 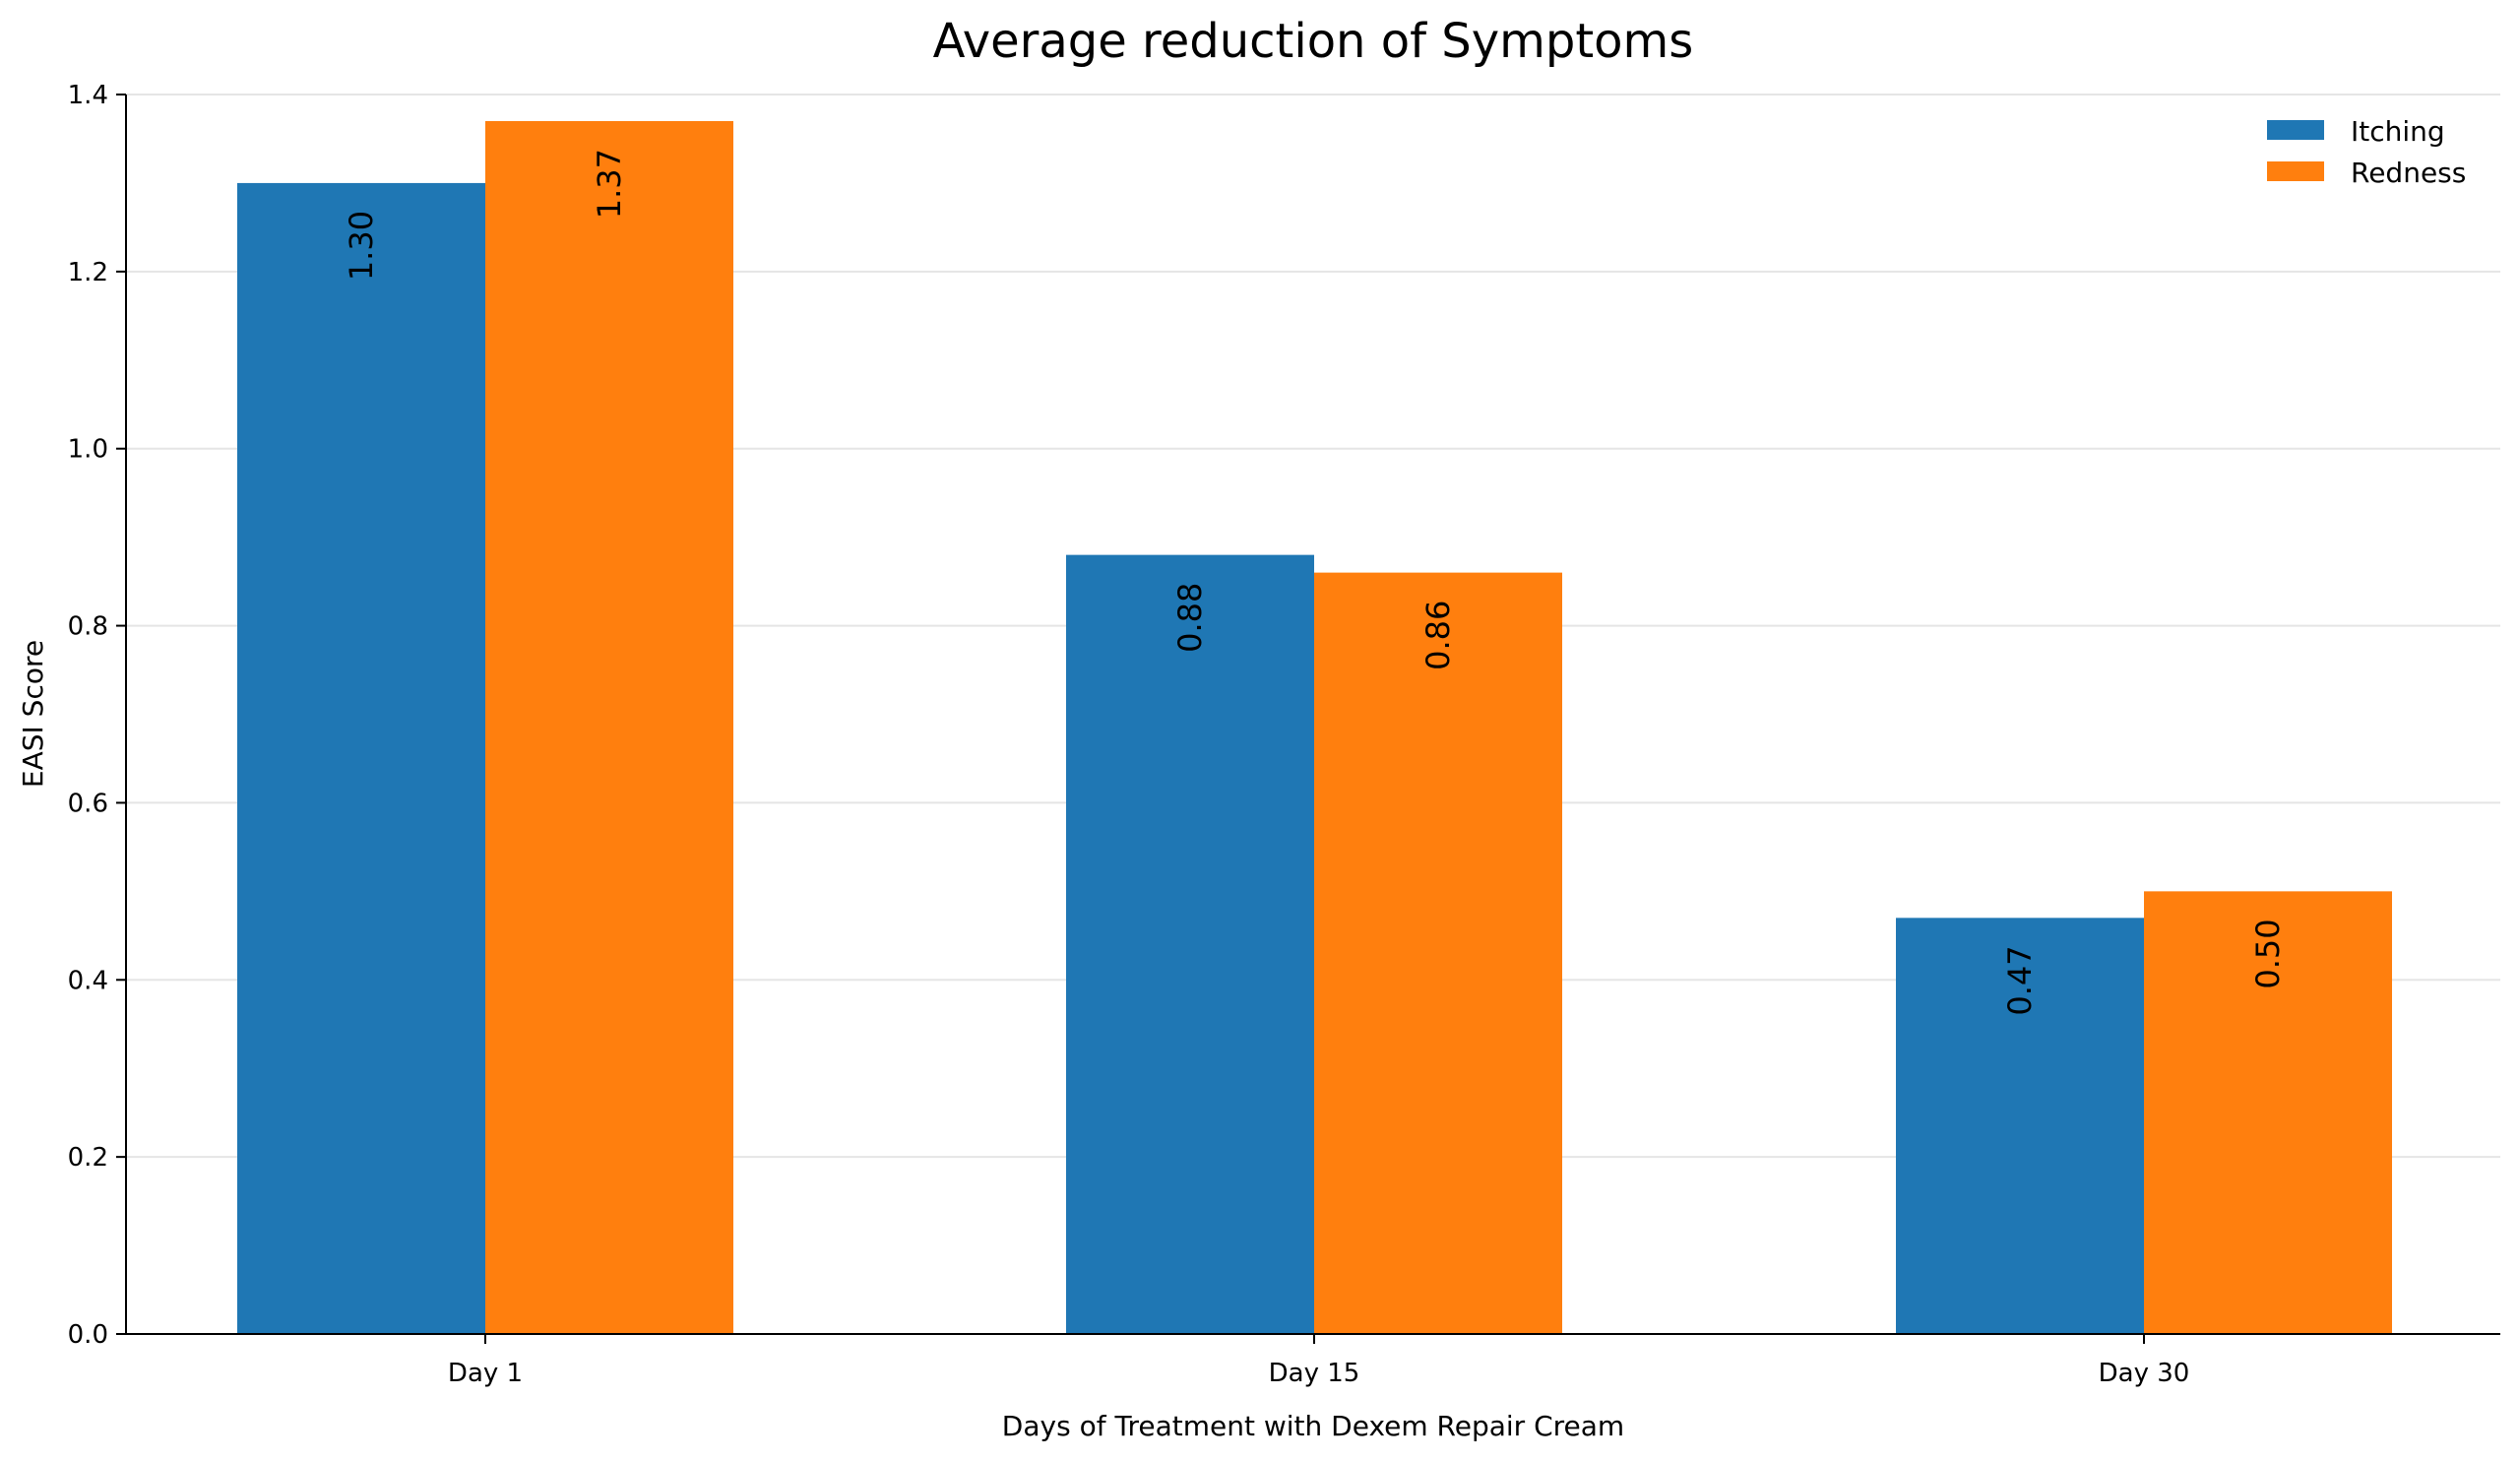 I want to click on data-label-itching-day-30: 0.47, so click(x=2020, y=980).